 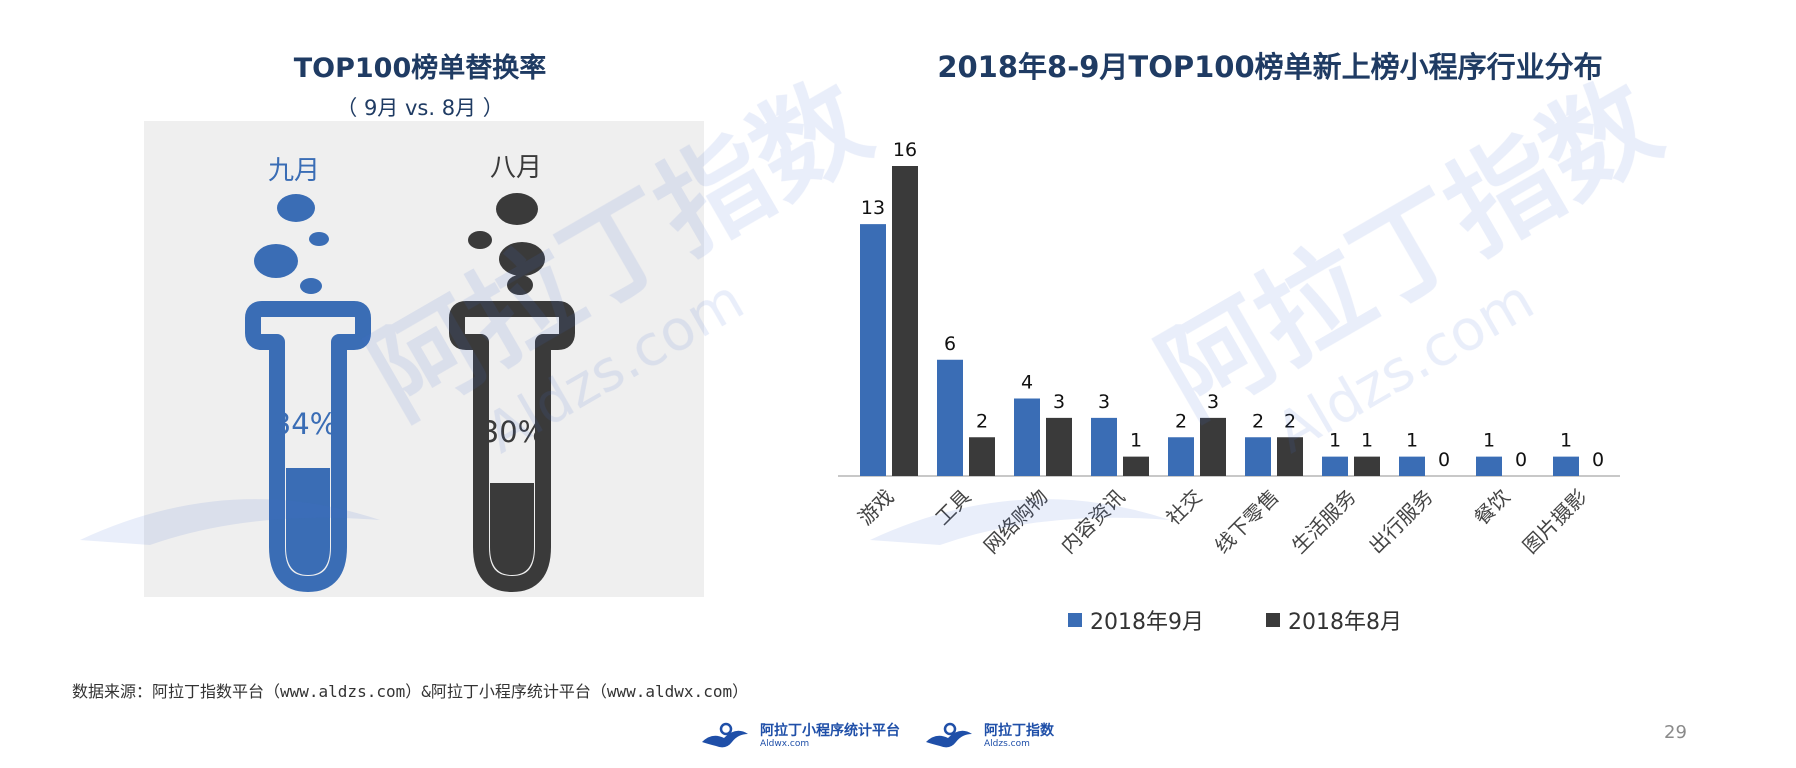 I want to click on tube-august-outline, so click(x=512, y=446).